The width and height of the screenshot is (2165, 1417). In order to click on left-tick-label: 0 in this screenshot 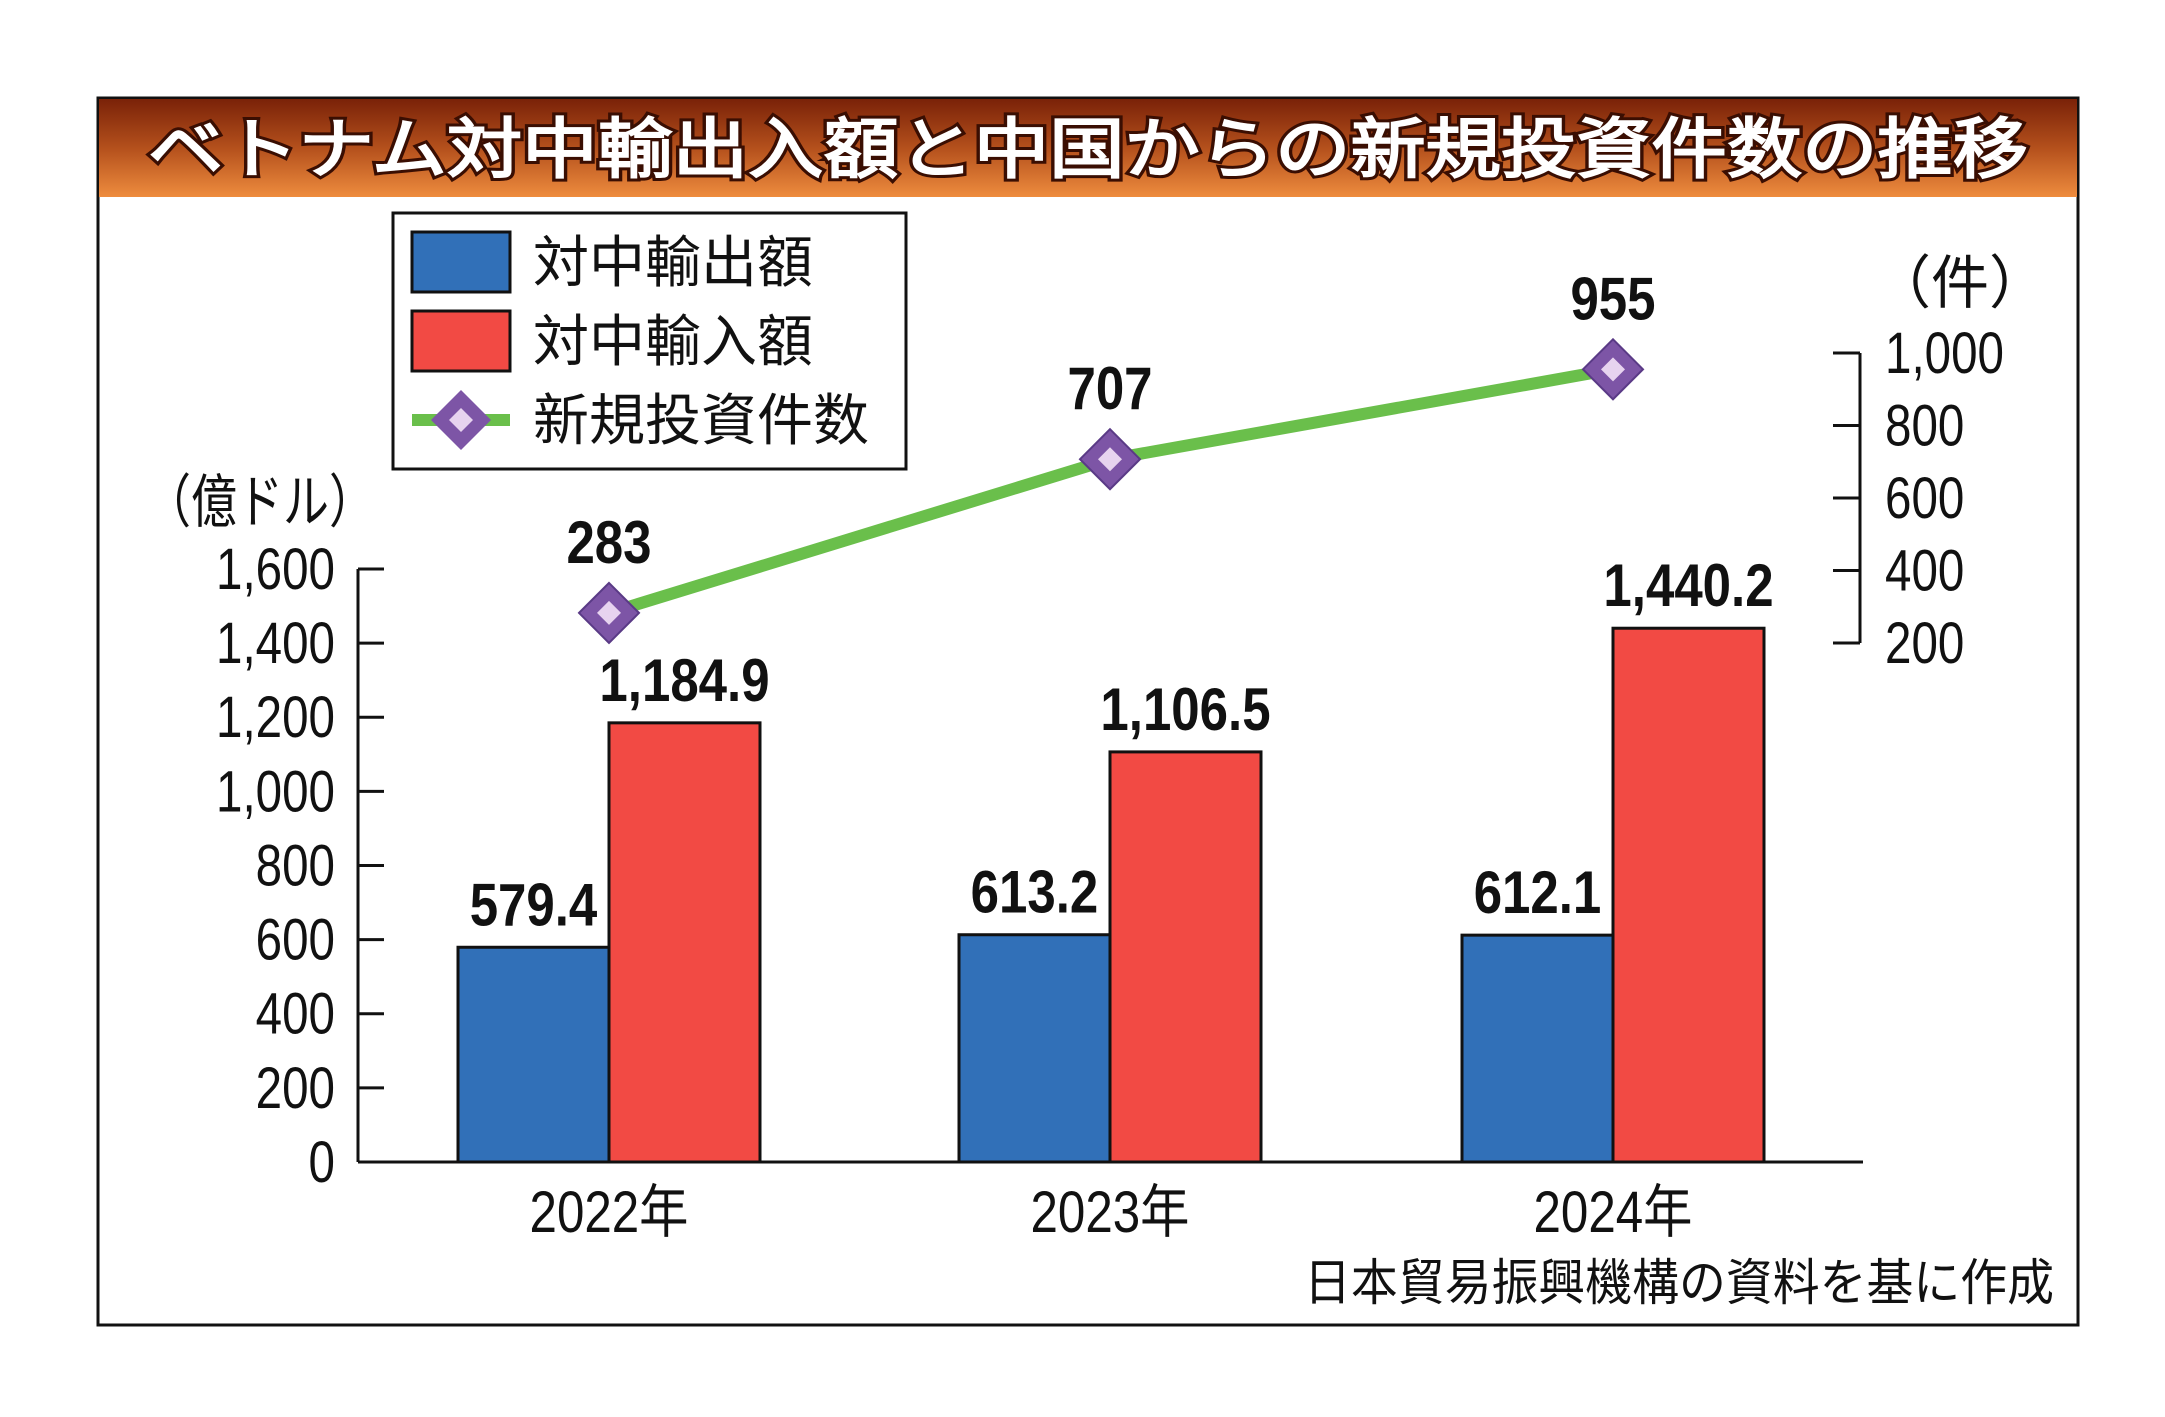, I will do `click(322, 1163)`.